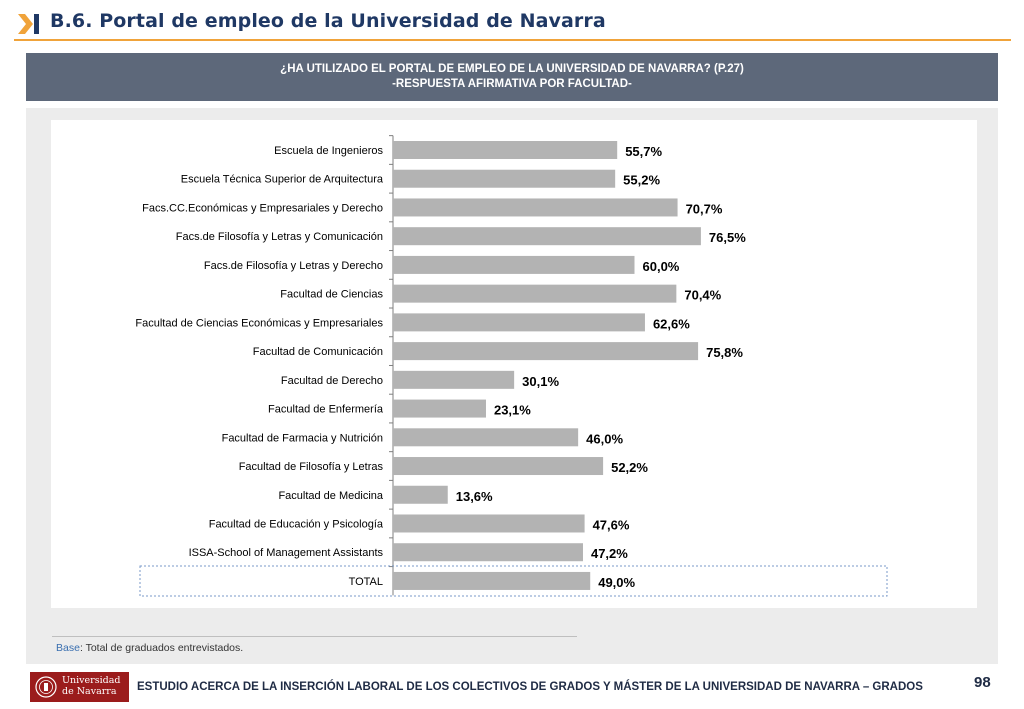 The height and width of the screenshot is (709, 1024). Describe the element at coordinates (89, 691) in the screenshot. I see `logo-line-2: de Navarra` at that location.